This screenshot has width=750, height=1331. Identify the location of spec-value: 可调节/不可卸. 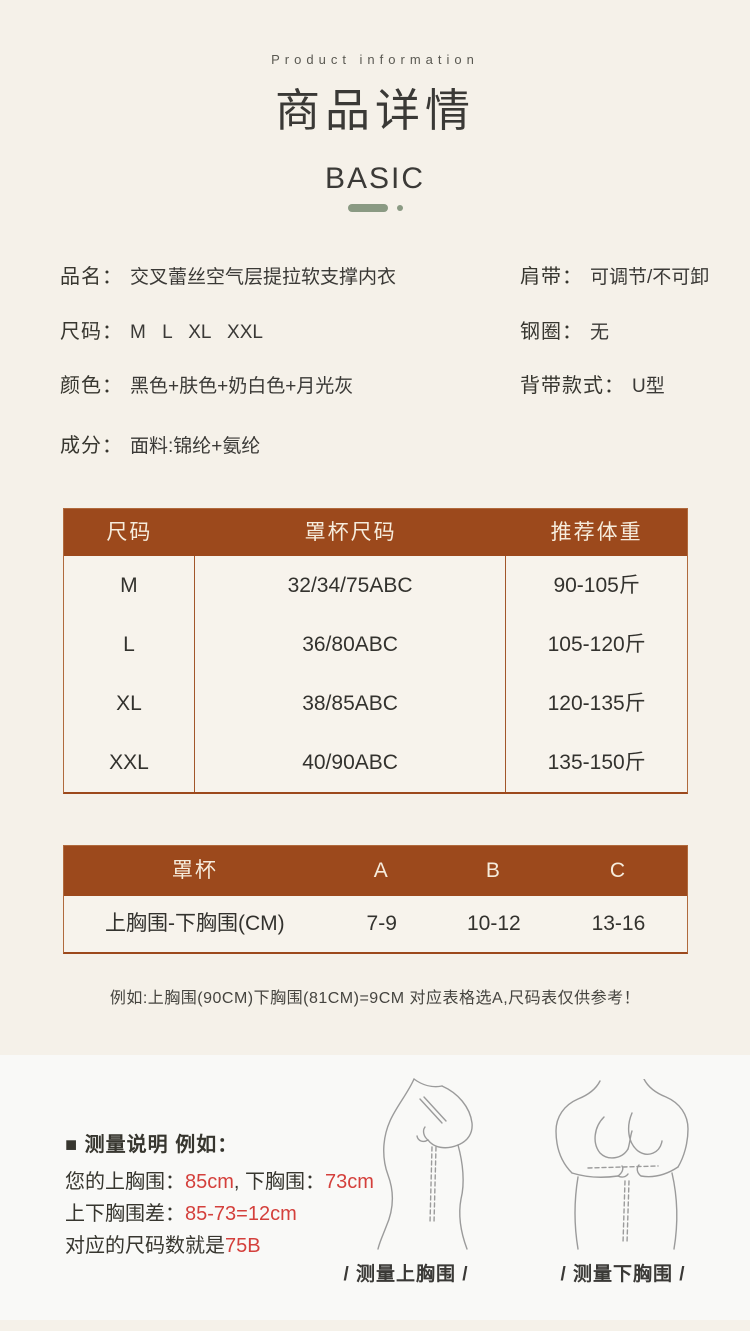
(650, 277).